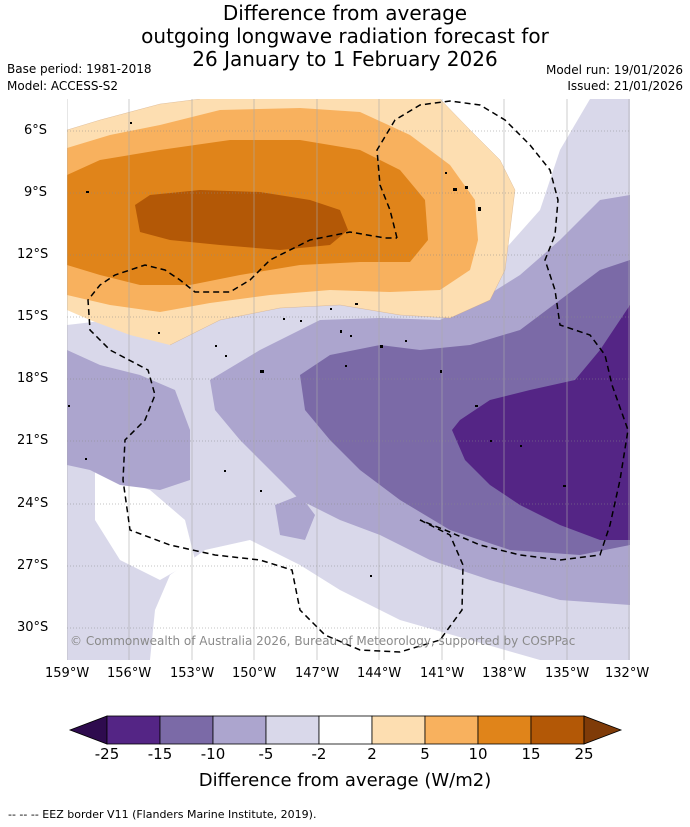 The image size is (690, 827). Describe the element at coordinates (345, 13) in the screenshot. I see `title-line-1: Difference from average` at that location.